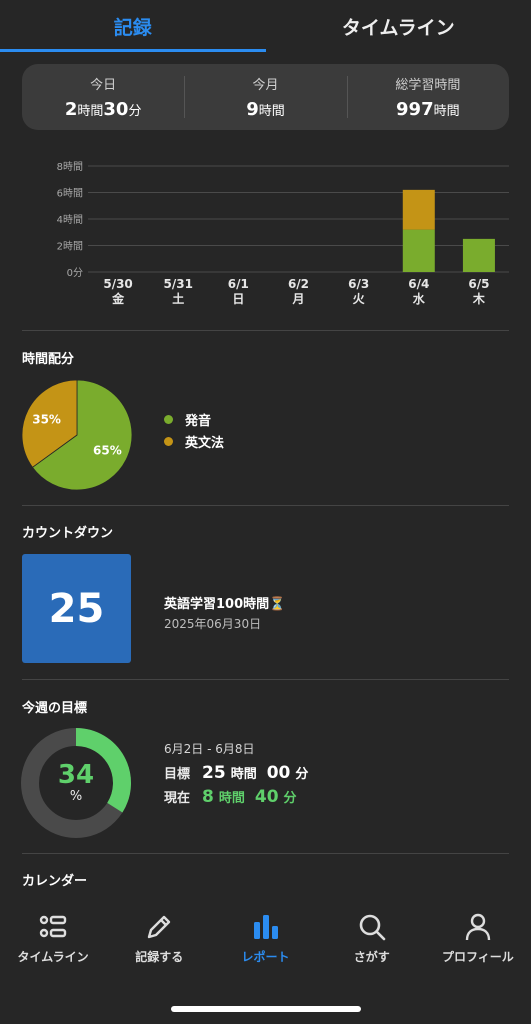 The height and width of the screenshot is (1024, 531). Describe the element at coordinates (478, 944) in the screenshot. I see `nav-profile: プロフィール` at that location.